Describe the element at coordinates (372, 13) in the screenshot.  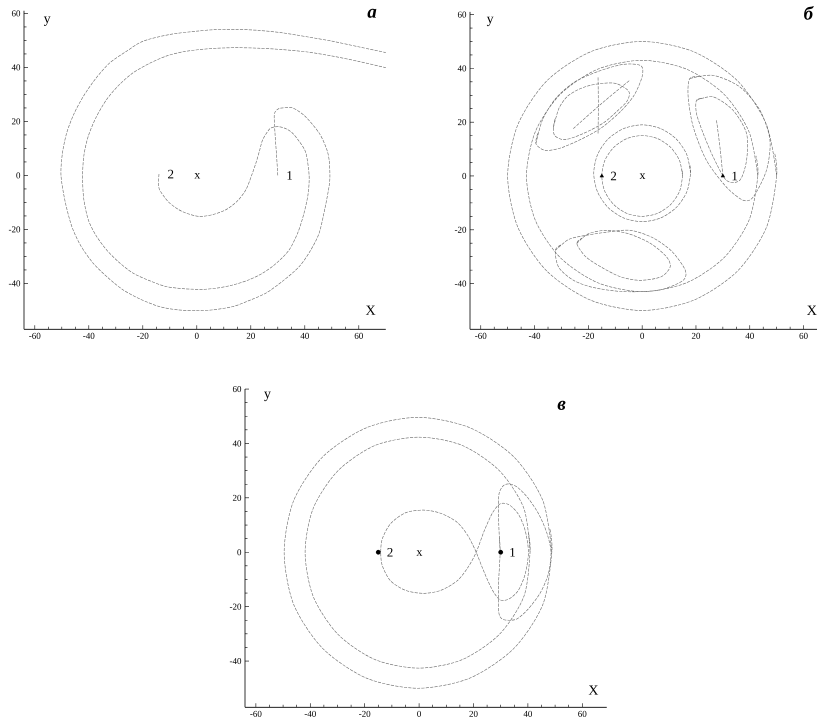
I see `chart-title: а` at that location.